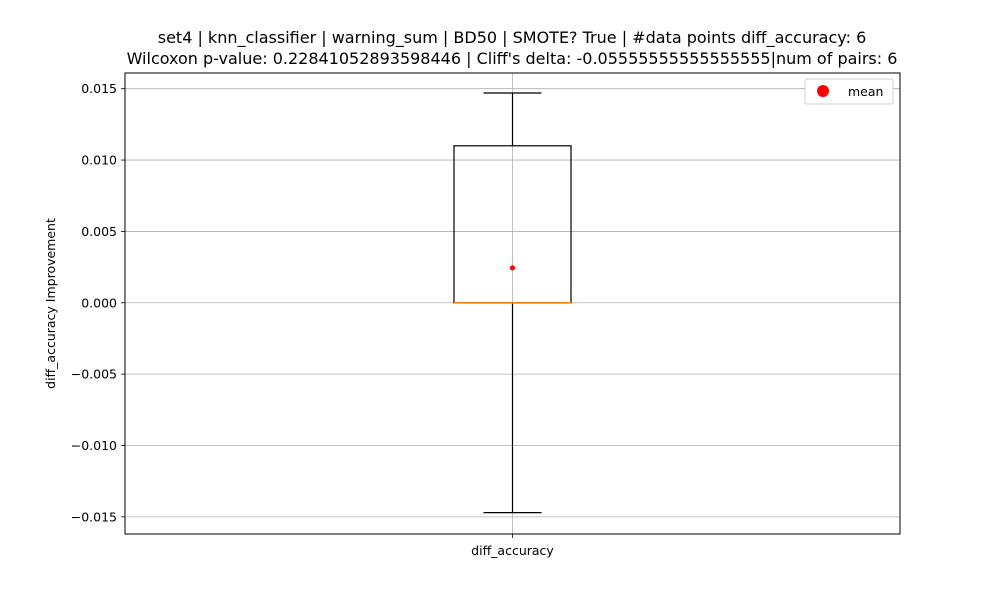 The width and height of the screenshot is (1000, 600). What do you see at coordinates (865, 91) in the screenshot?
I see `legend-mean-label: mean` at bounding box center [865, 91].